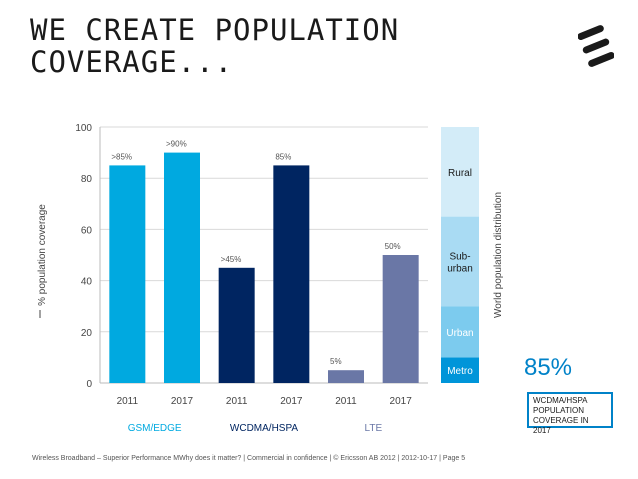 This screenshot has width=638, height=479. What do you see at coordinates (283, 156) in the screenshot?
I see `bar-value-label: 85%` at bounding box center [283, 156].